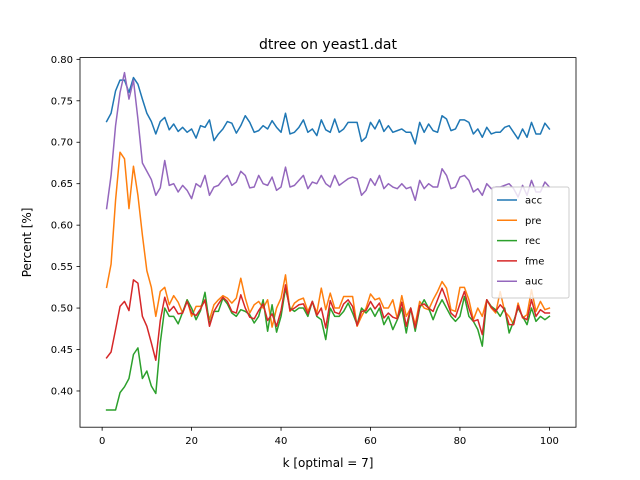  Describe the element at coordinates (62, 309) in the screenshot. I see `y-tick-label: 0.50` at that location.